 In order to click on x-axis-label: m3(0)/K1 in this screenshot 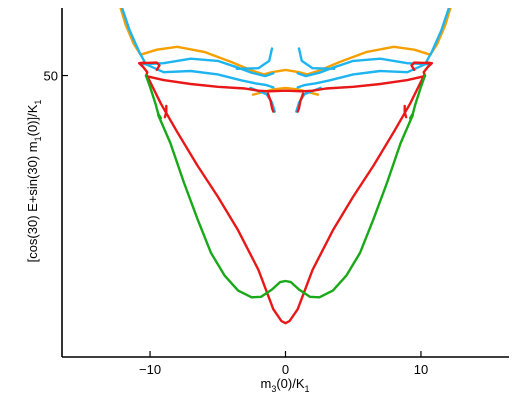, I will do `click(284, 385)`.